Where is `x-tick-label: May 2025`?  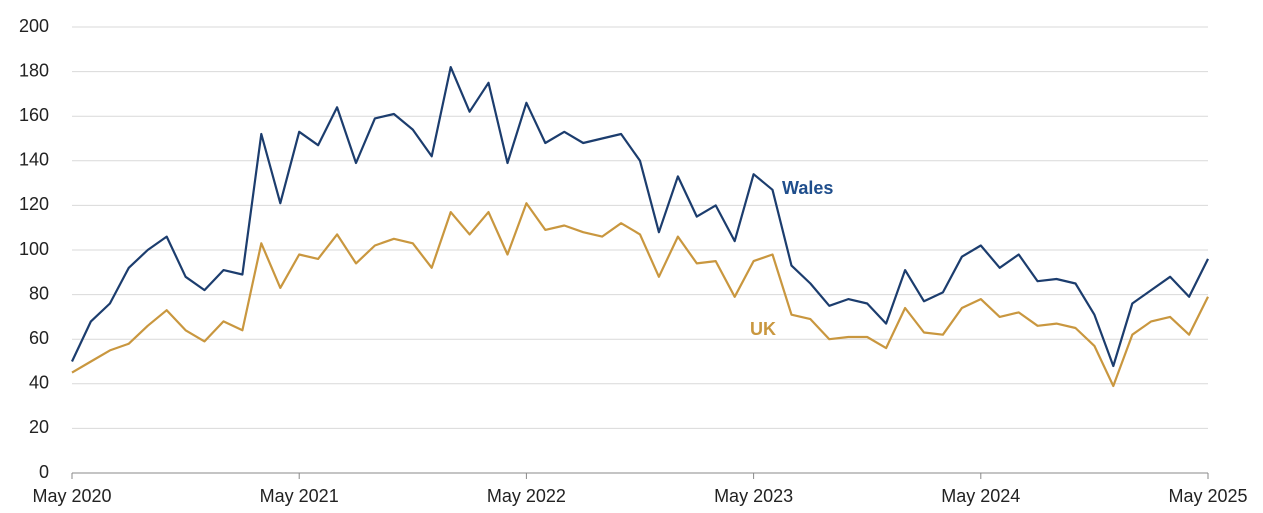
x-tick-label: May 2025 is located at coordinates (1207, 496).